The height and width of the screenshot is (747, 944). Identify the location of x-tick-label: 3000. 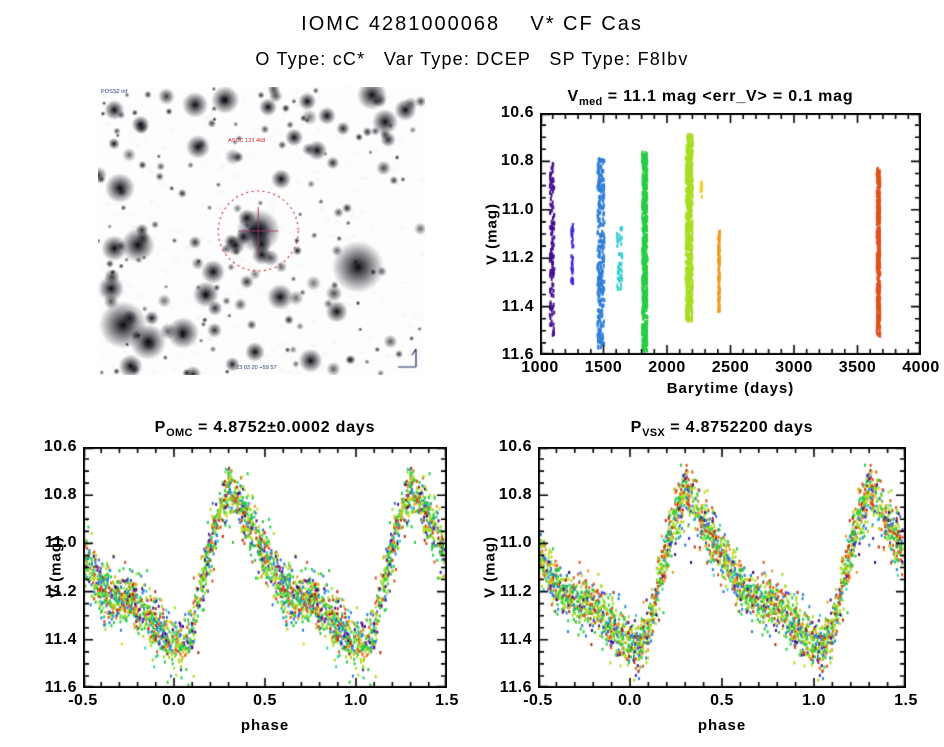
(794, 367).